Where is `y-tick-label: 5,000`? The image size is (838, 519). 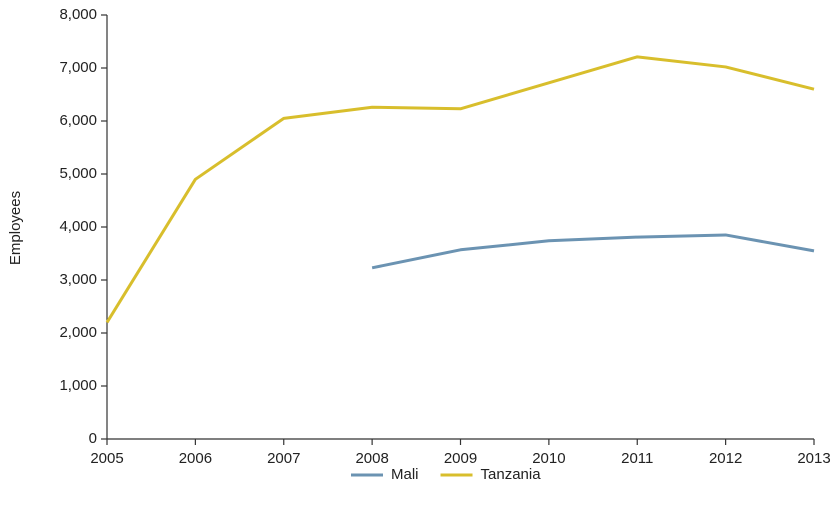 y-tick-label: 5,000 is located at coordinates (78, 173).